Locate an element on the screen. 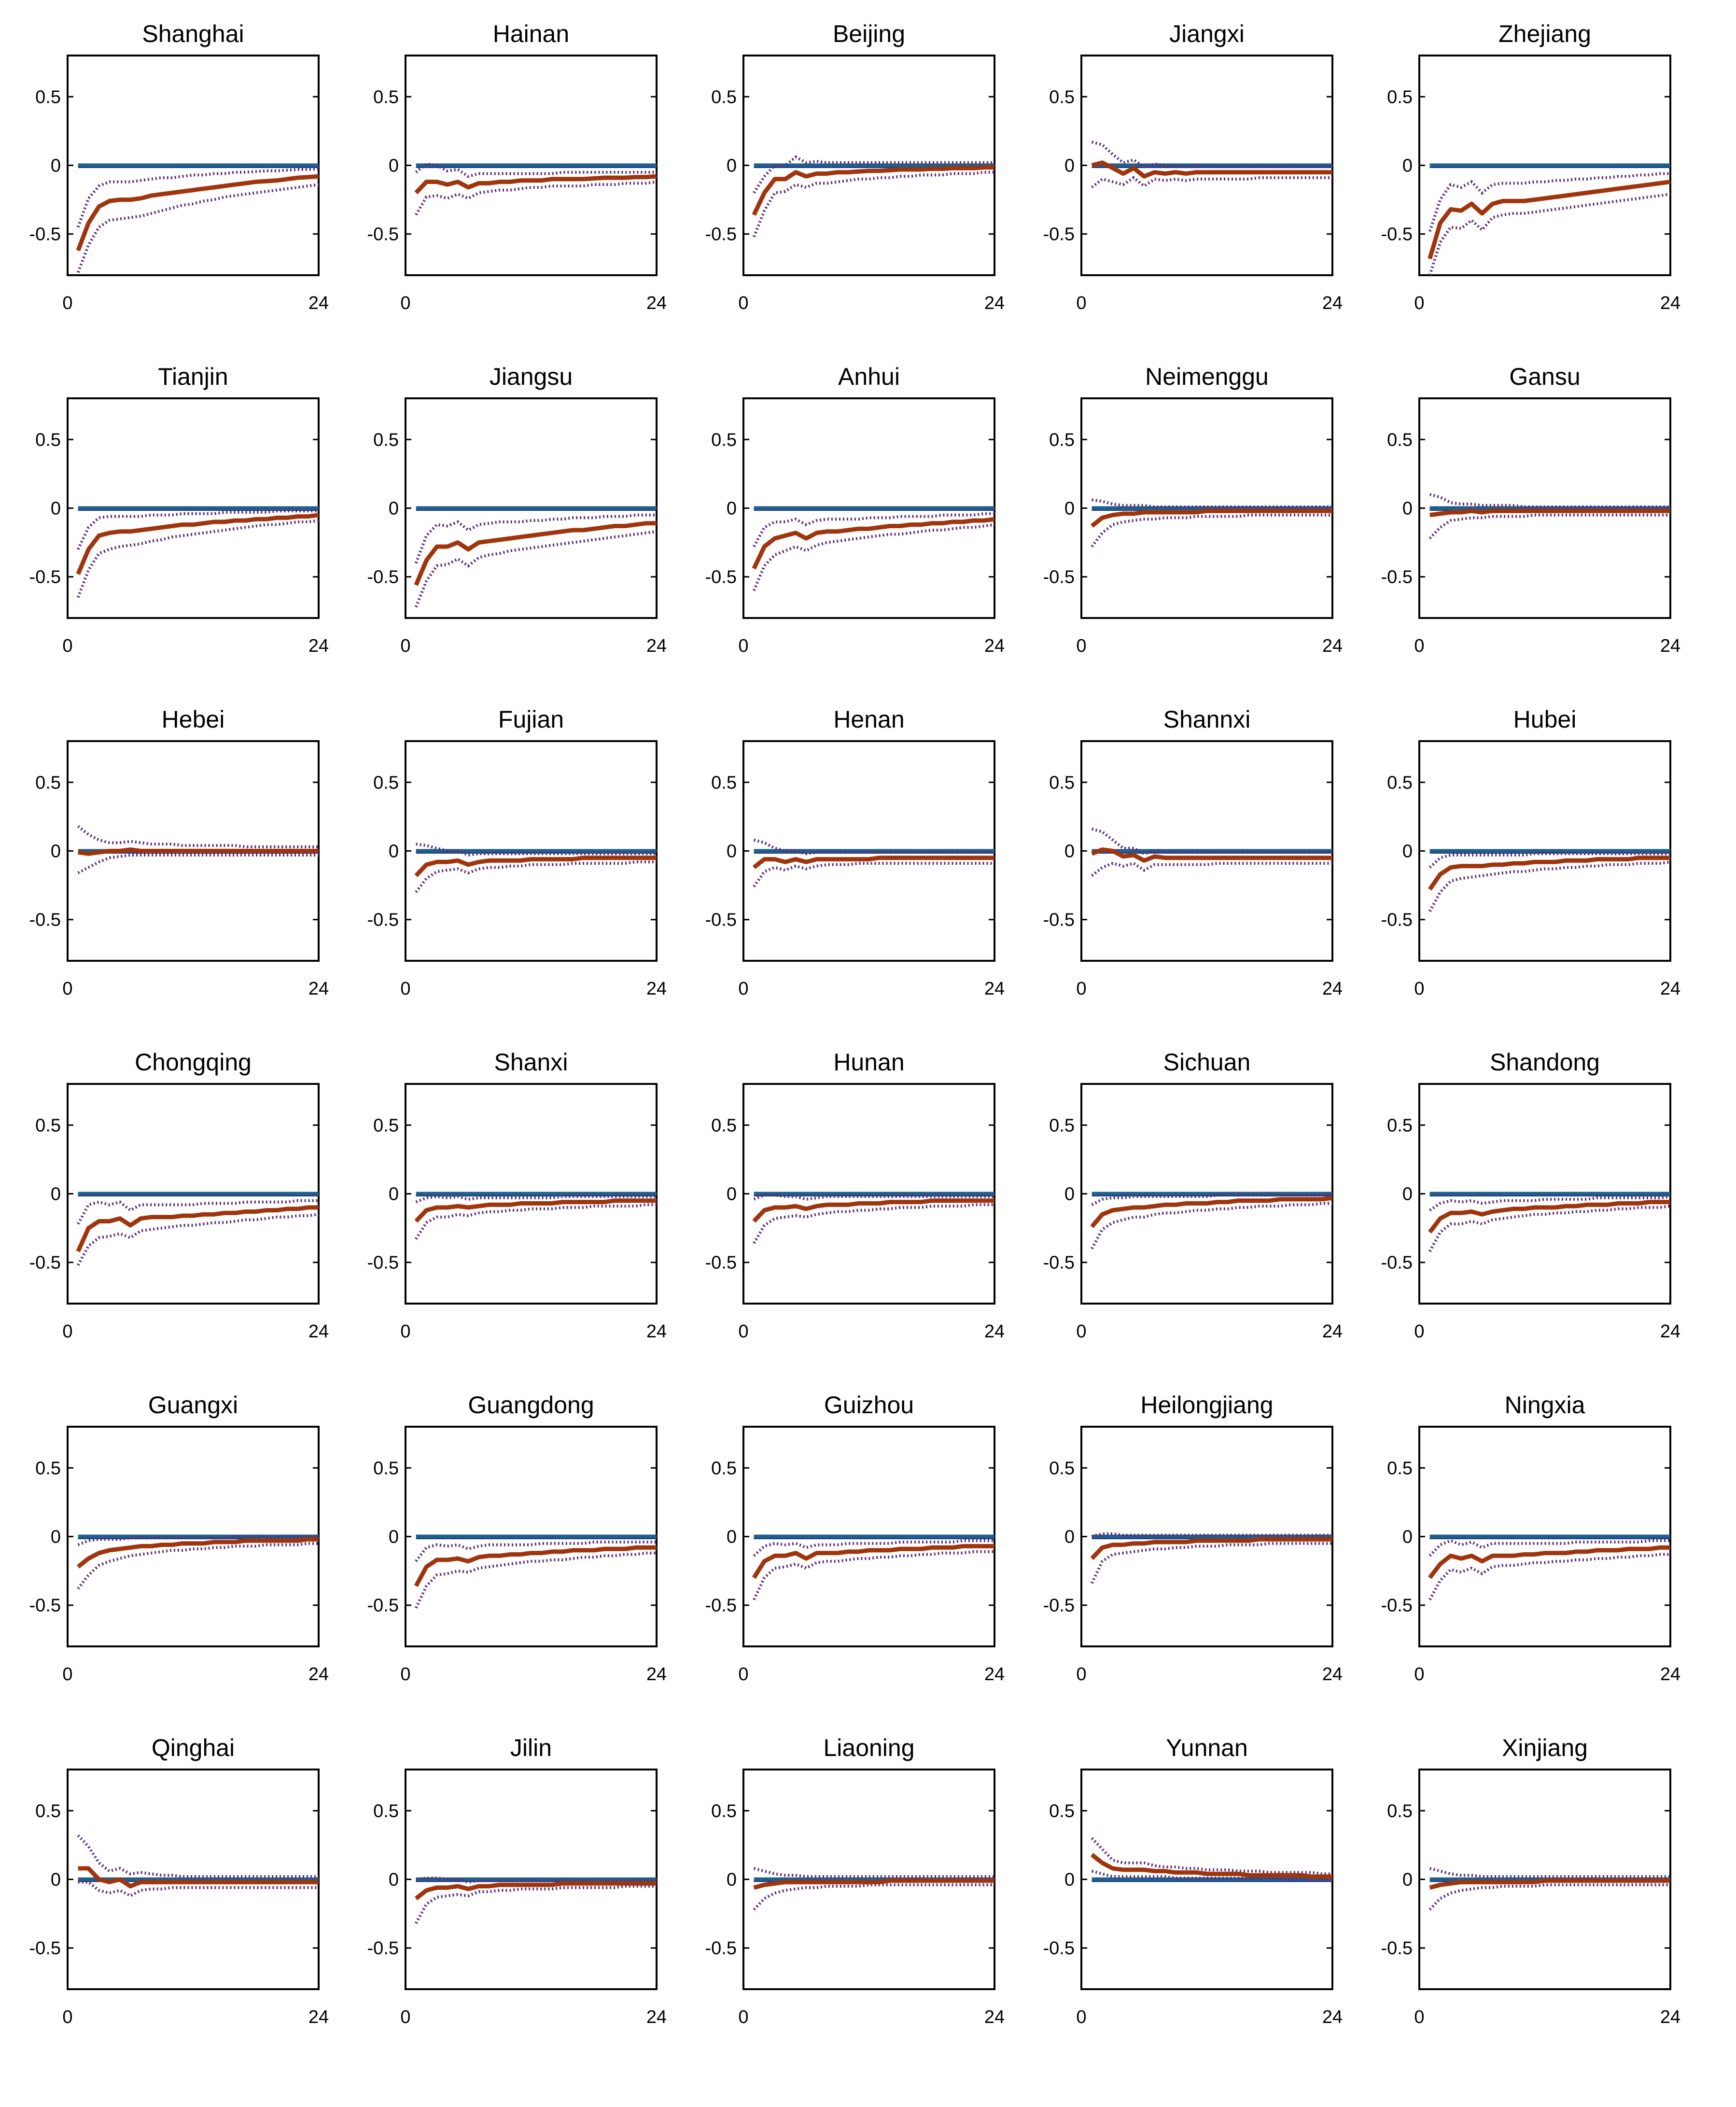 This screenshot has width=1736, height=2107. panel-title: Hebei is located at coordinates (194, 719).